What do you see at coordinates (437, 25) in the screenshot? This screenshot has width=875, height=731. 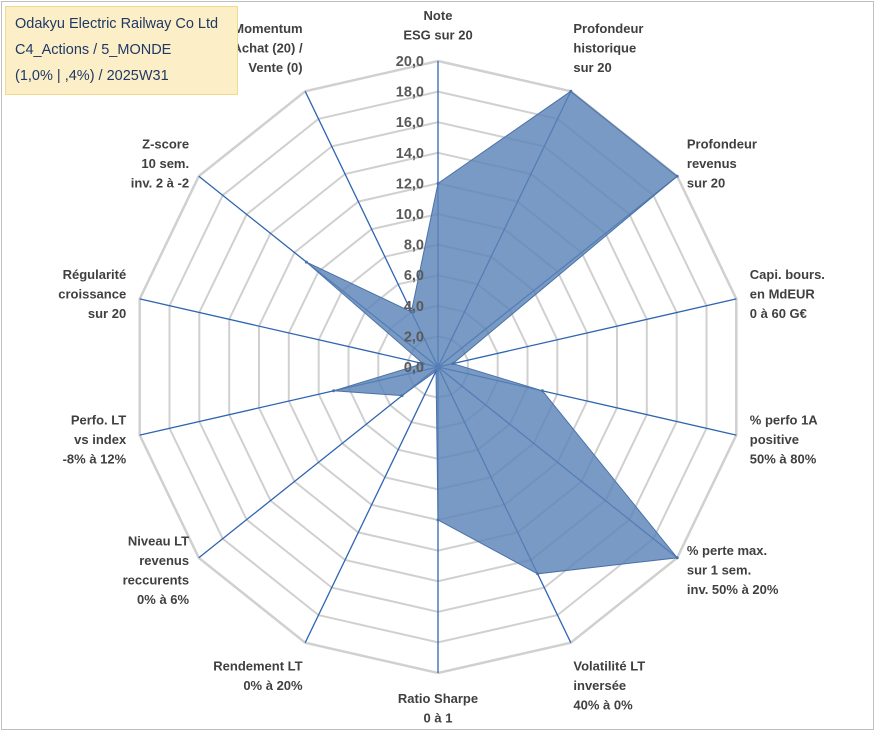 I see `axis-label: Note ESG sur 20` at bounding box center [437, 25].